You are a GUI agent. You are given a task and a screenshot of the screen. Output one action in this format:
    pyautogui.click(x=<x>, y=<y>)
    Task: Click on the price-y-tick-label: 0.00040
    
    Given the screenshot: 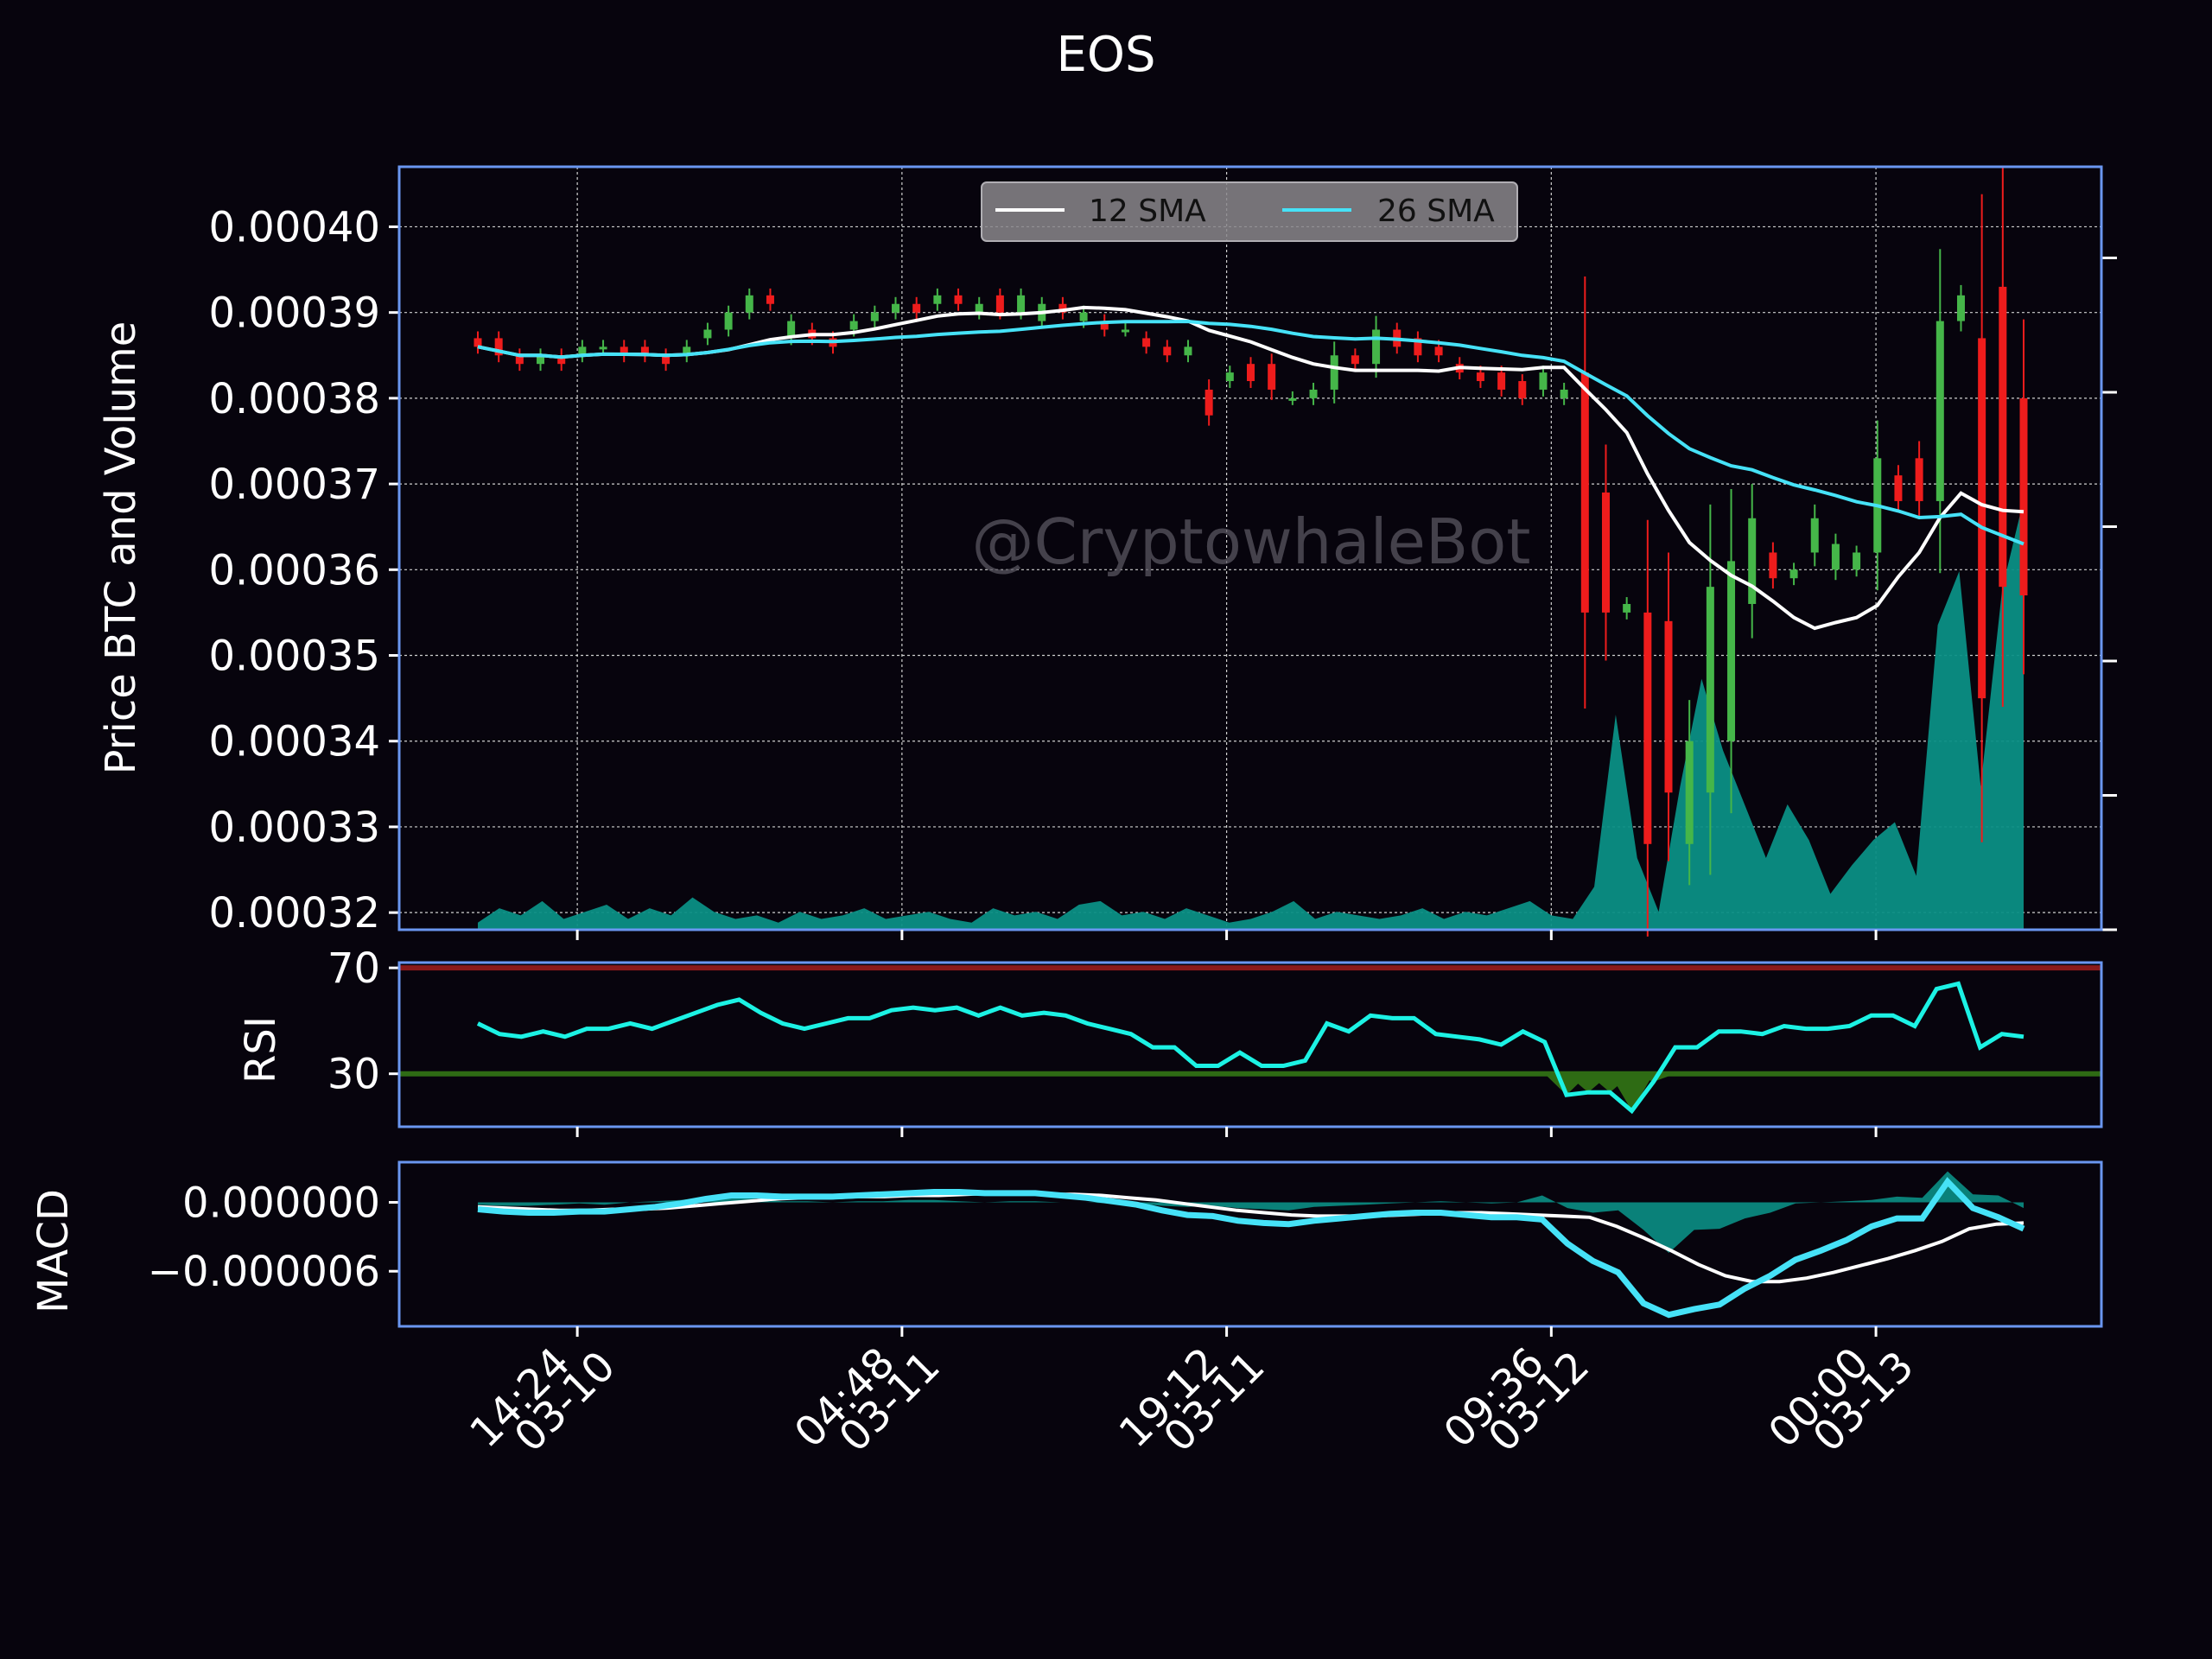 What is the action you would take?
    pyautogui.click(x=295, y=227)
    